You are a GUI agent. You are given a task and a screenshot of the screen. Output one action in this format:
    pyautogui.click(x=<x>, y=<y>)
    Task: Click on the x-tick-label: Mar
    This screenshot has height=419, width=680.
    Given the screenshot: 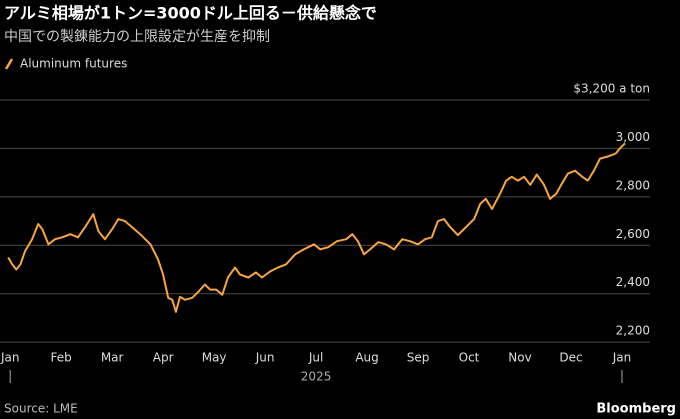 What is the action you would take?
    pyautogui.click(x=112, y=358)
    